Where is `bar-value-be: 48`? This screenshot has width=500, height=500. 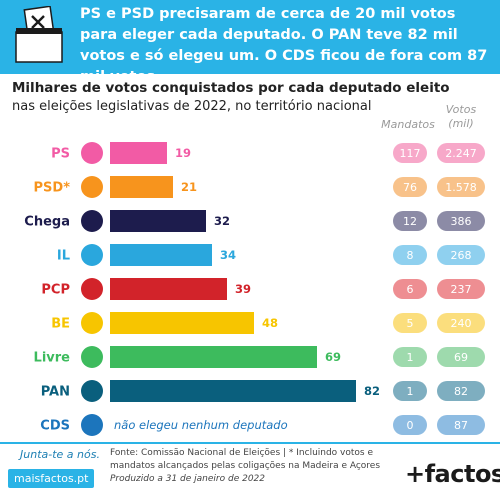
bar-value-be: 48 is located at coordinates (270, 323).